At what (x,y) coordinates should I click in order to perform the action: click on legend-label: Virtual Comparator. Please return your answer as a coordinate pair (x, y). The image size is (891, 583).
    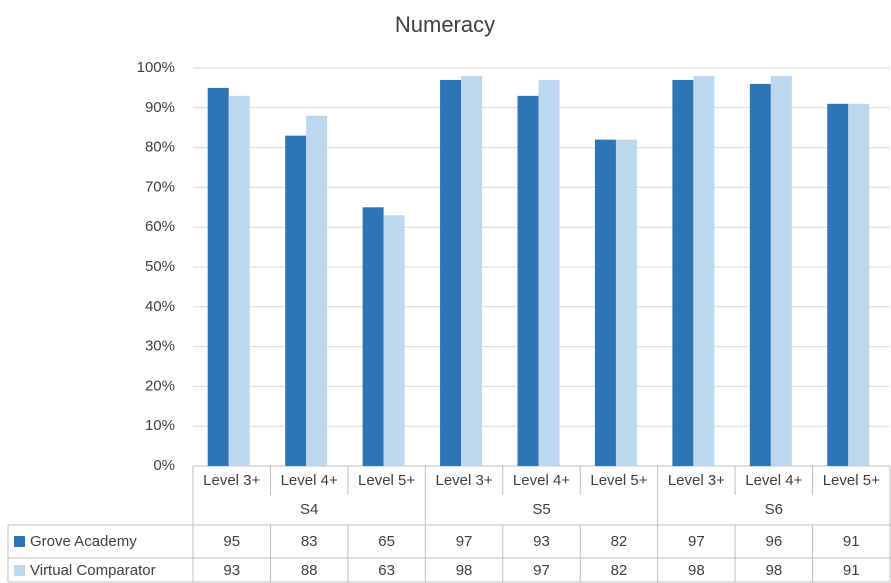
    Looking at the image, I should click on (93, 570).